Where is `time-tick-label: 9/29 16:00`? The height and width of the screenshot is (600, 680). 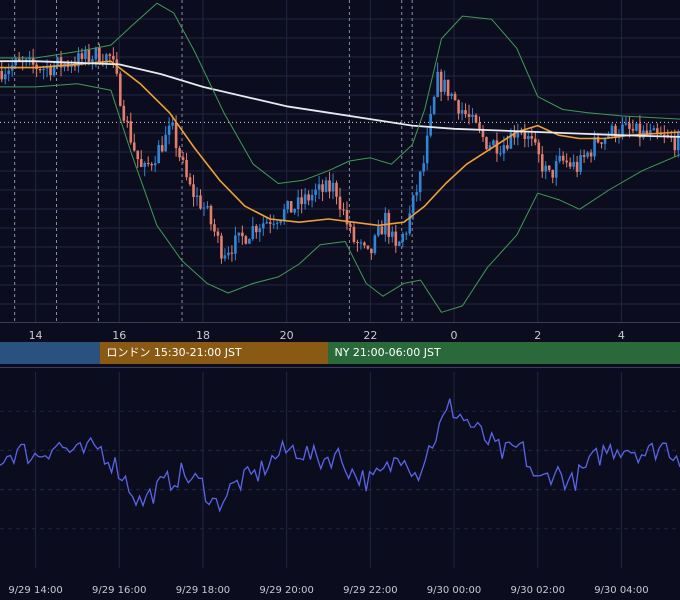
time-tick-label: 9/29 16:00 is located at coordinates (119, 590).